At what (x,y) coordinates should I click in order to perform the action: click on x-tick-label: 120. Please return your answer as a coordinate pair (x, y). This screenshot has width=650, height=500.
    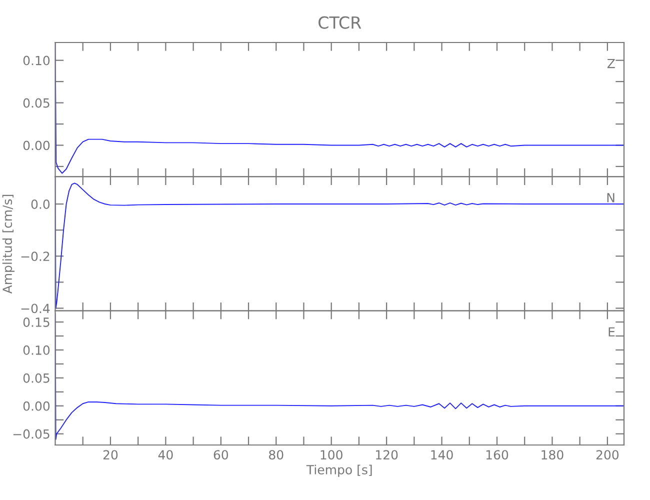
    Looking at the image, I should click on (387, 455).